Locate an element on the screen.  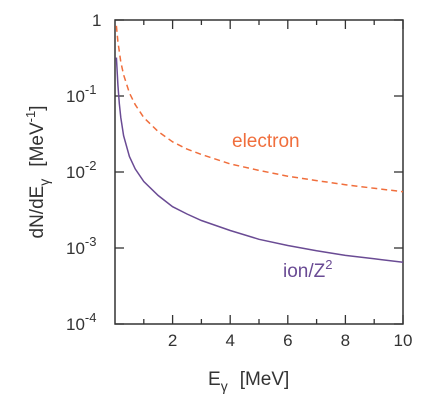
y-tick-label-exp: -2 is located at coordinates (91, 165).